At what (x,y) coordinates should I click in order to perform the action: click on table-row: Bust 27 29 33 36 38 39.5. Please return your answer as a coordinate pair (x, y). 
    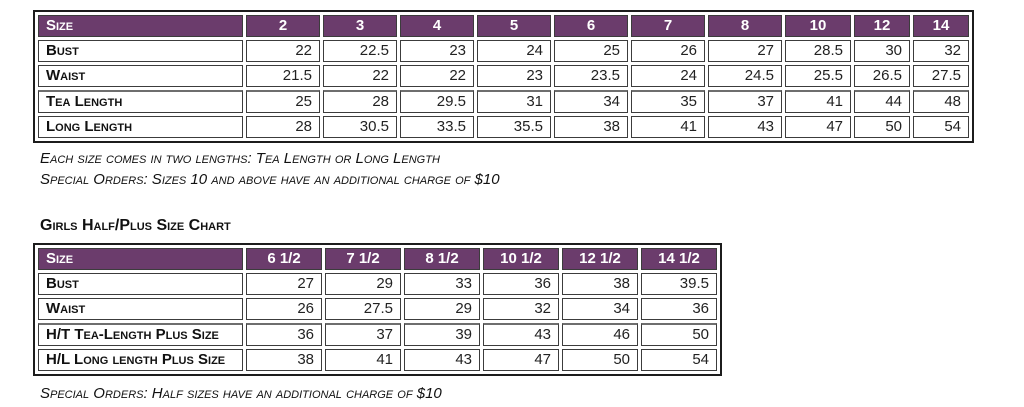
    Looking at the image, I should click on (377, 284).